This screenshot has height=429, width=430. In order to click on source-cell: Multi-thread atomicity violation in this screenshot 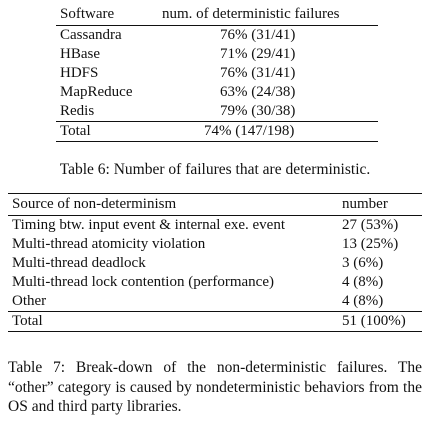, I will do `click(109, 244)`.